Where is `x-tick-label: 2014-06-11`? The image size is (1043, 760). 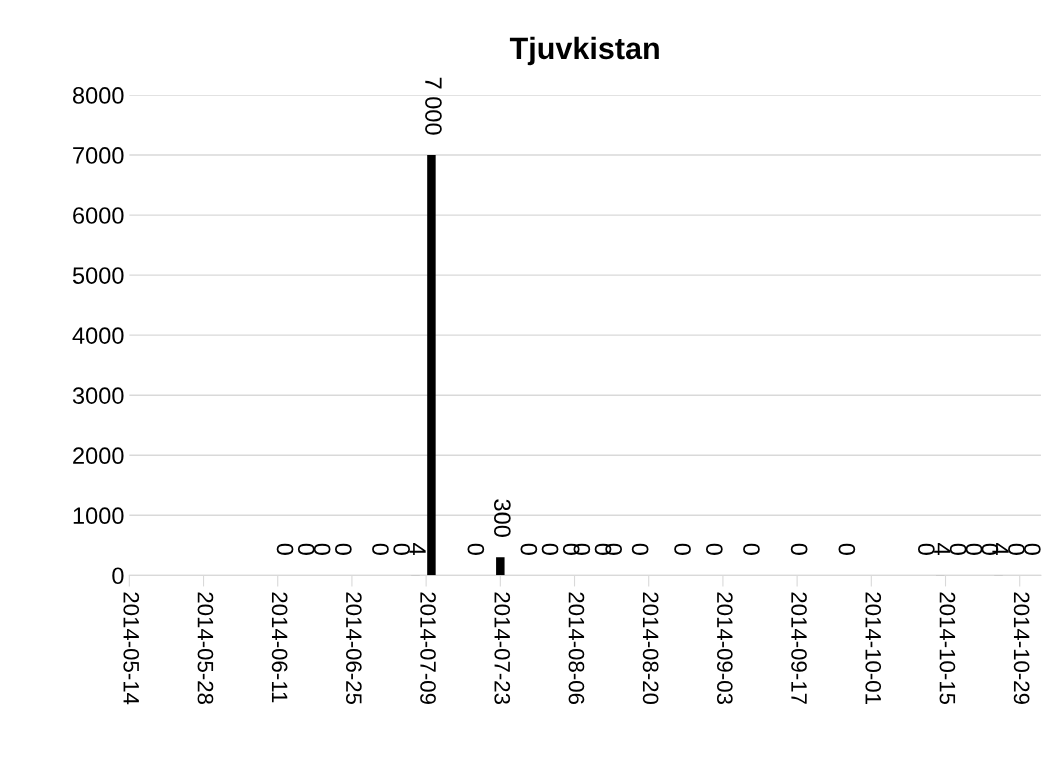
x-tick-label: 2014-06-11 is located at coordinates (279, 647).